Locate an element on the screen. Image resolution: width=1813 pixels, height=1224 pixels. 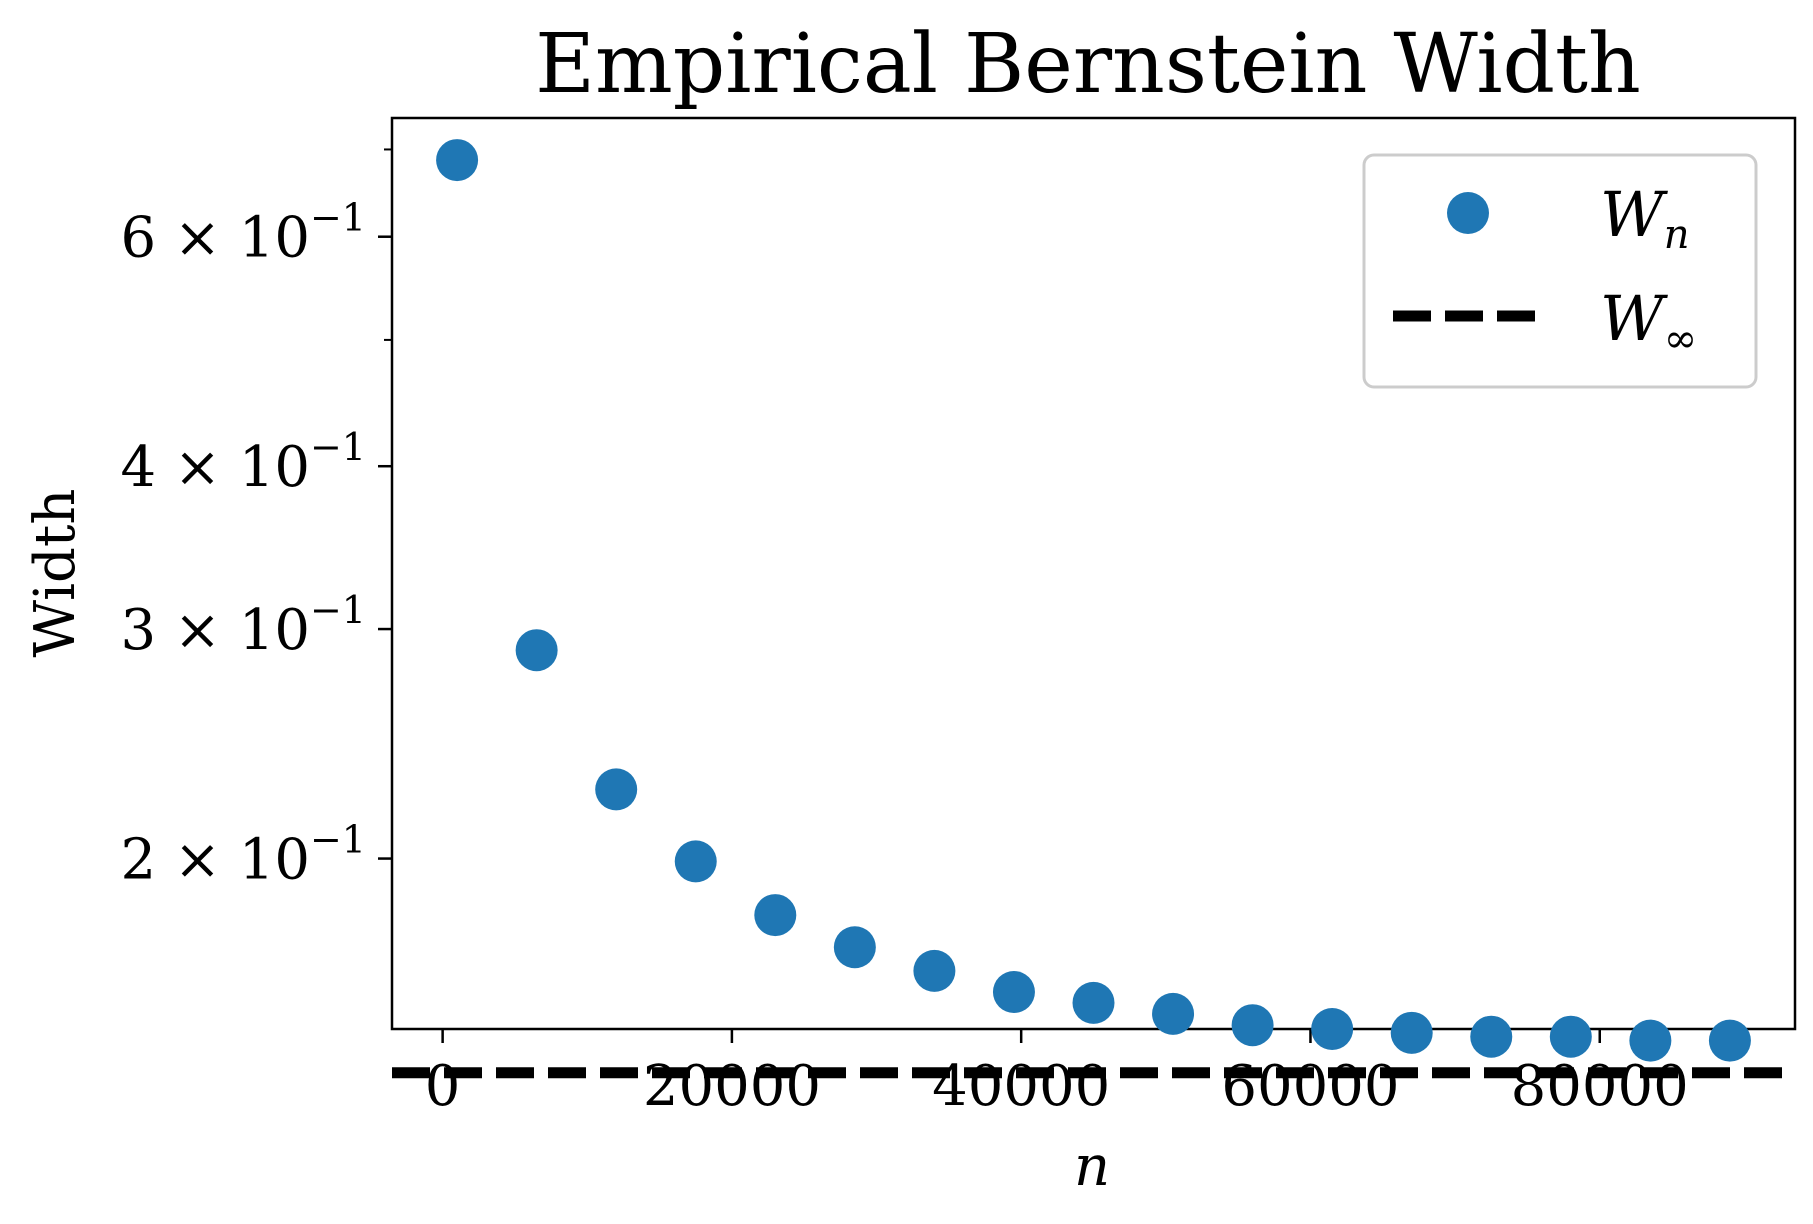
x-axis: 0 20000 40000 60000 80000 is located at coordinates (1057, 1074).